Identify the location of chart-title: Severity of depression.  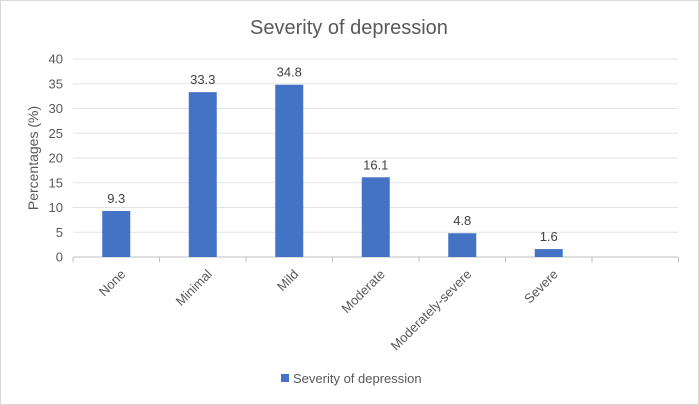
(349, 28).